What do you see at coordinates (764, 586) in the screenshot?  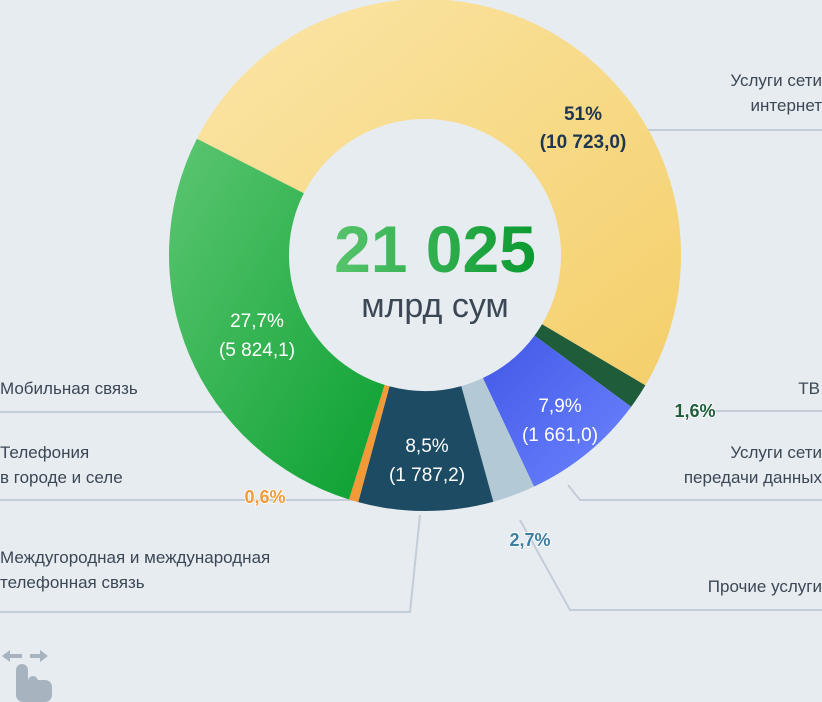 I see `label-other: Прочие услуги` at bounding box center [764, 586].